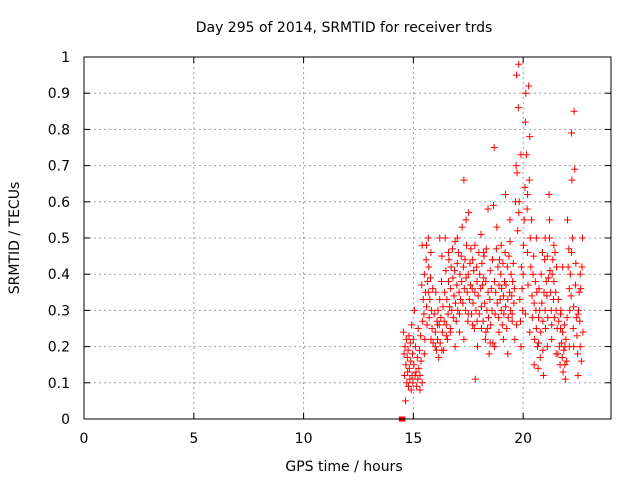 The height and width of the screenshot is (480, 640). Describe the element at coordinates (59, 311) in the screenshot. I see `y-tick-label: 0.3` at that location.